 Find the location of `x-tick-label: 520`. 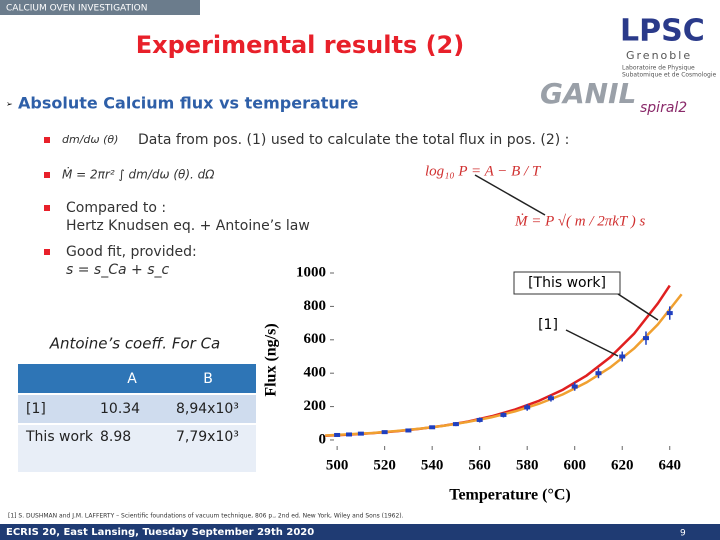

x-tick-label: 520 is located at coordinates (384, 465).